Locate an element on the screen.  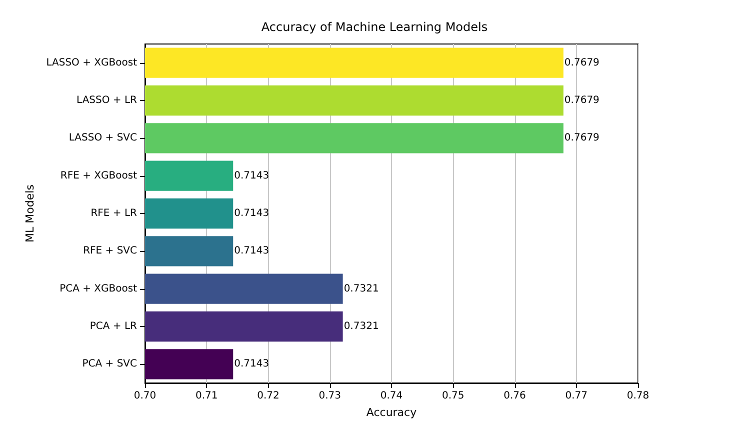
x-tick-label: 0.75 is located at coordinates (453, 396).